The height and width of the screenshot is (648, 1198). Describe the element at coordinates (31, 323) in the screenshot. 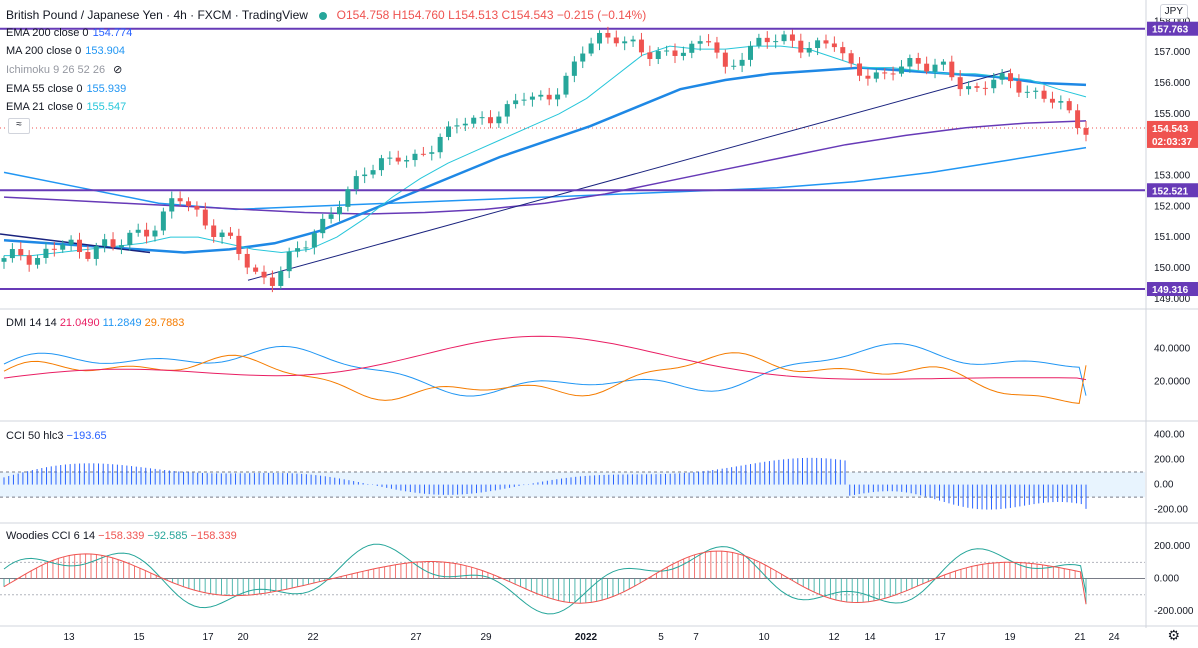

I see `legend-label: DMI 14 14` at that location.